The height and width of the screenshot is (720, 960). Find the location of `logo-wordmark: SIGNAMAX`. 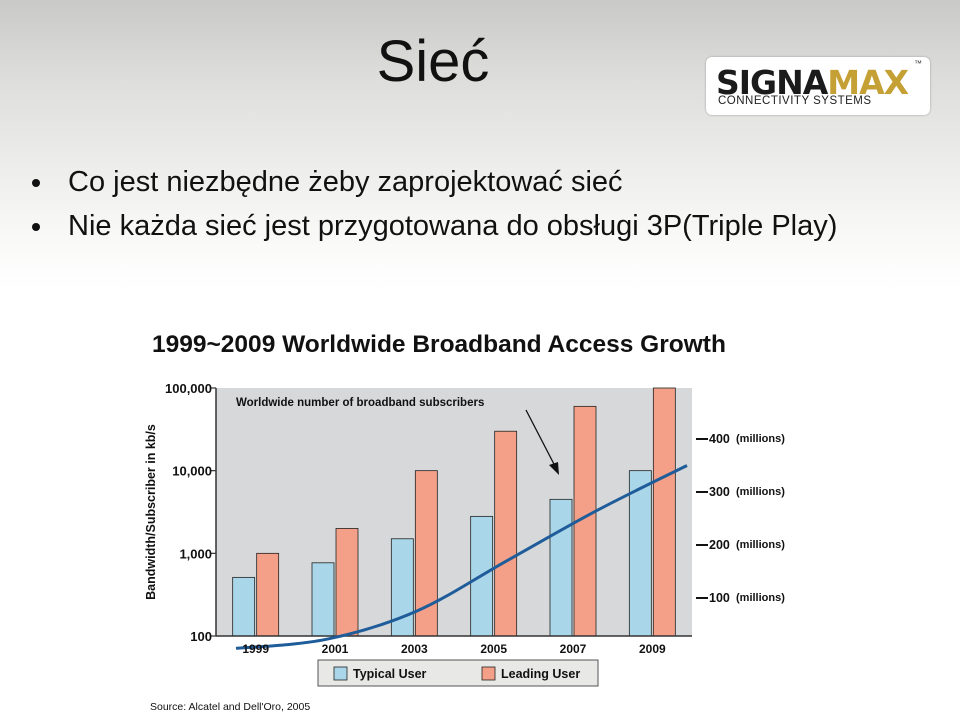

logo-wordmark: SIGNAMAX is located at coordinates (812, 82).